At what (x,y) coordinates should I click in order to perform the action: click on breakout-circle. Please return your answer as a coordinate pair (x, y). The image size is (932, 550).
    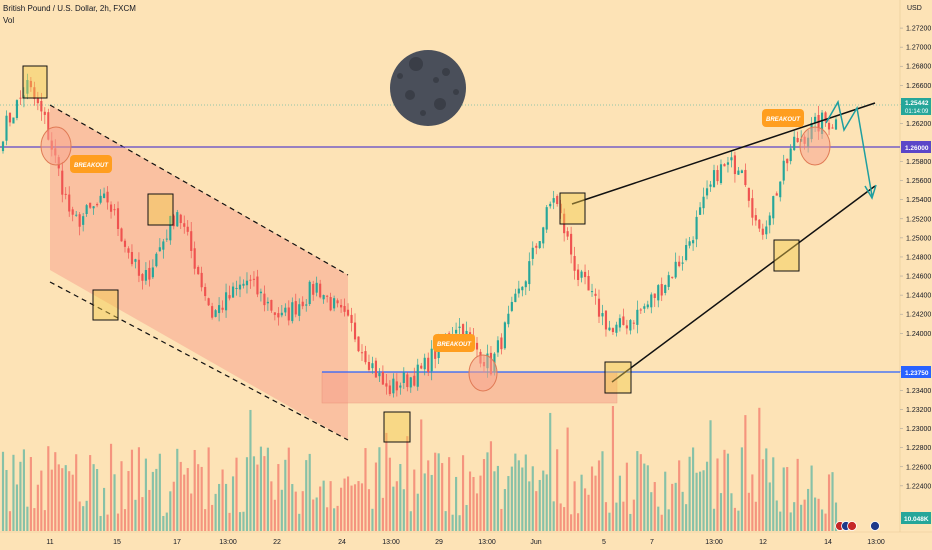
    Looking at the image, I should click on (815, 146).